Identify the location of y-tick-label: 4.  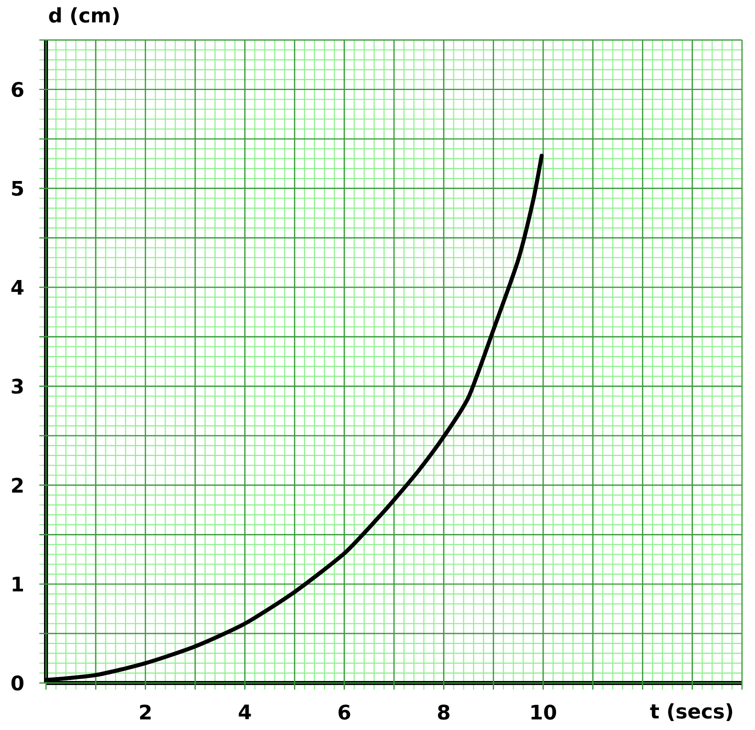
(17, 287).